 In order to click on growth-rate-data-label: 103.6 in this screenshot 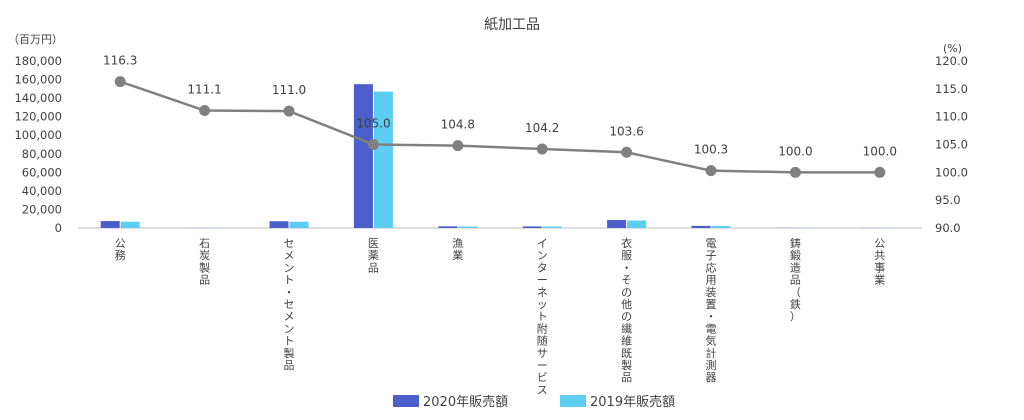, I will do `click(626, 131)`.